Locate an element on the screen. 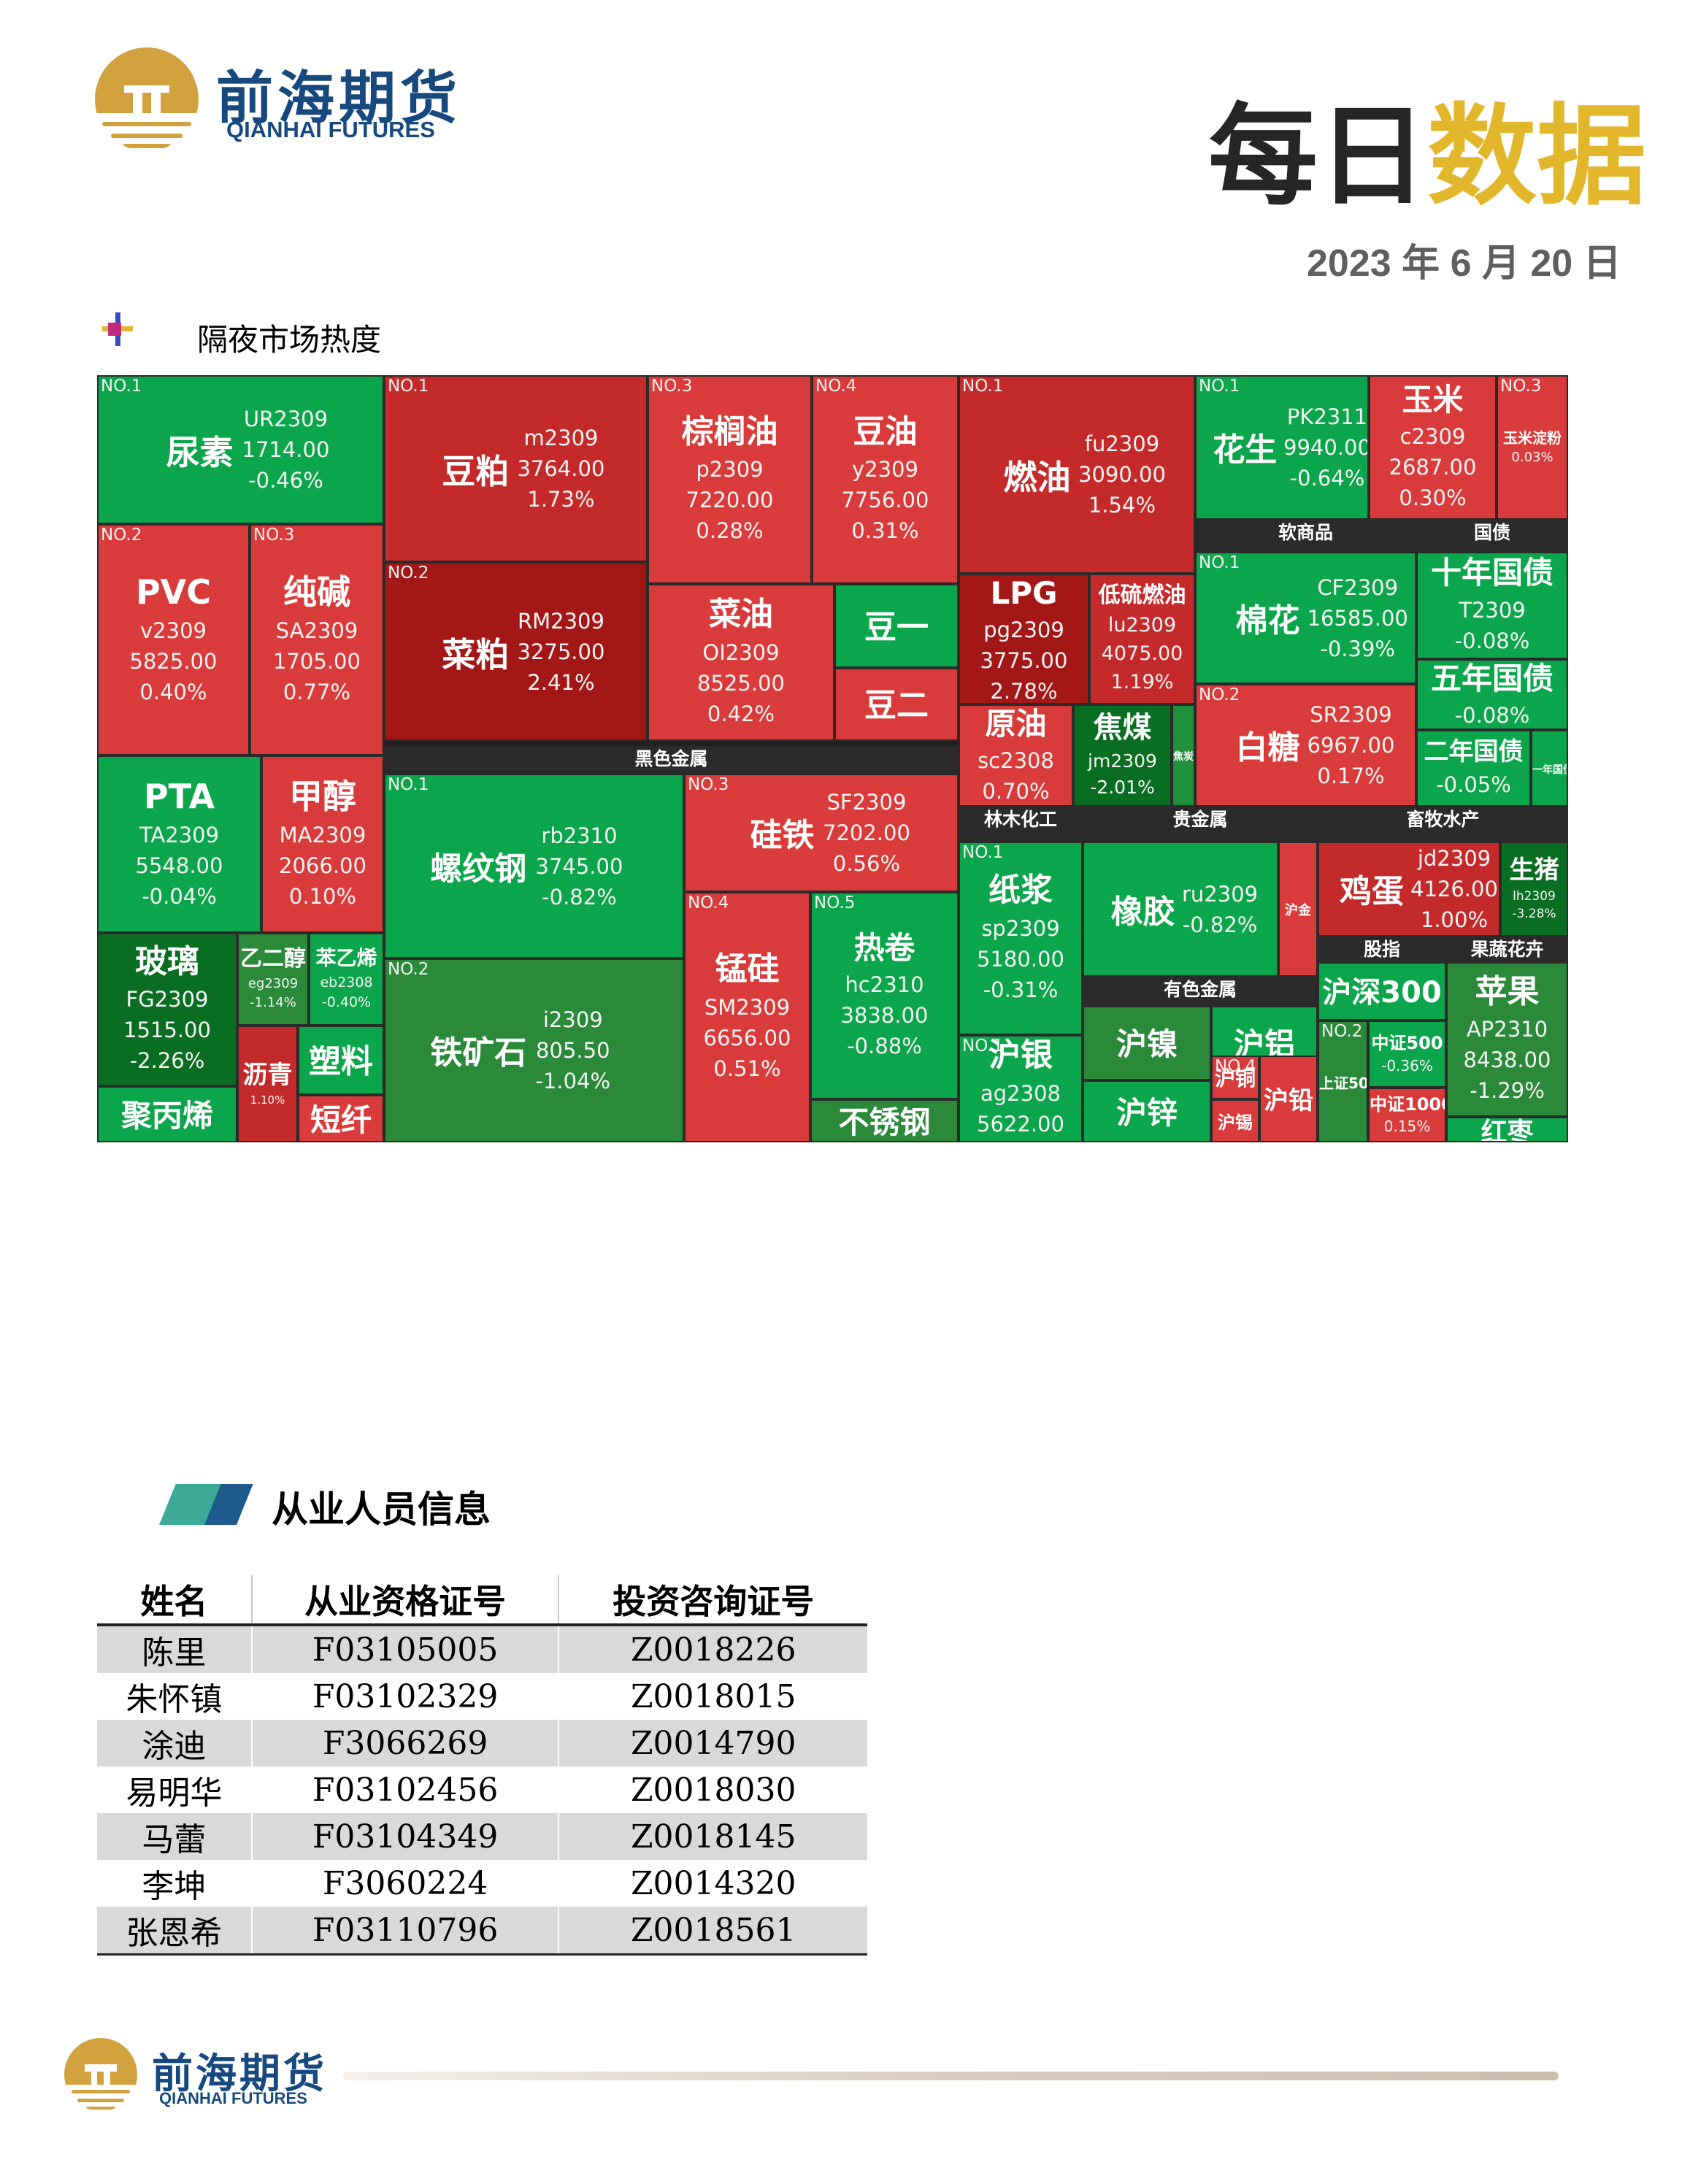 The height and width of the screenshot is (2184, 1682). tile-info: CF2309 16585.00 -0.39% is located at coordinates (1357, 618).